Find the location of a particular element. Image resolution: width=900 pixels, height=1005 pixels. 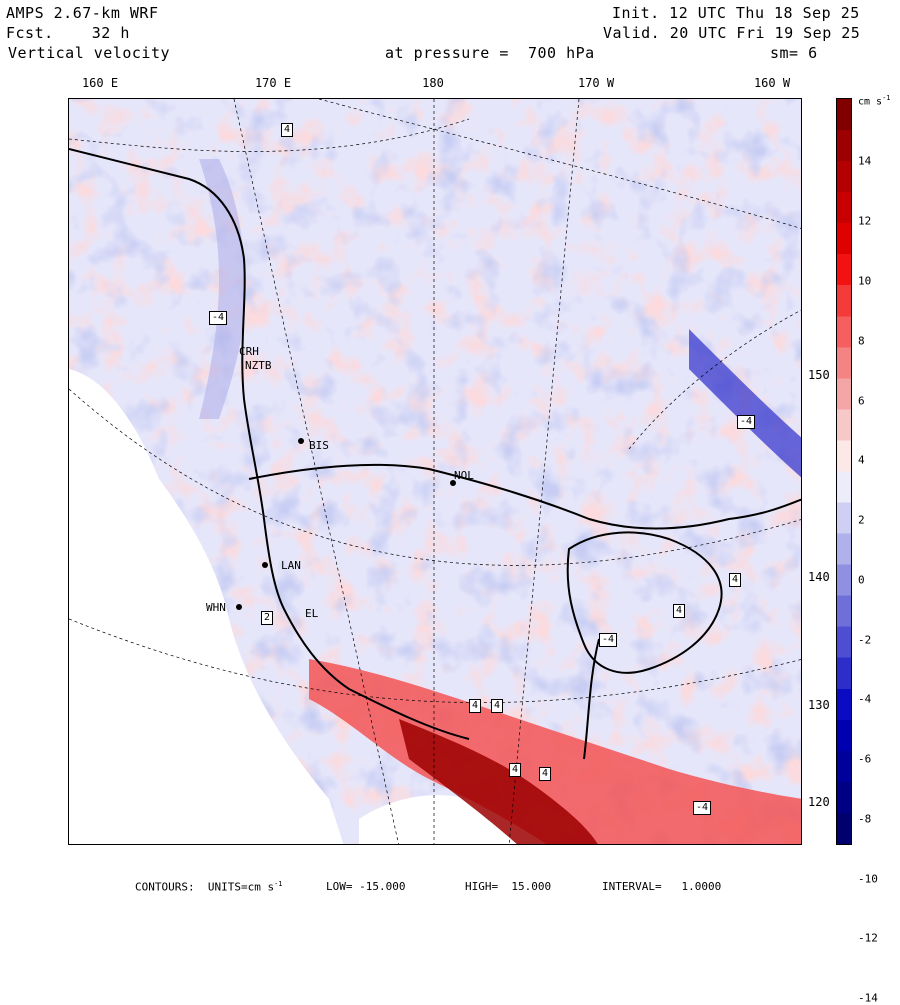

lon-label-180: 180 is located at coordinates (433, 83).